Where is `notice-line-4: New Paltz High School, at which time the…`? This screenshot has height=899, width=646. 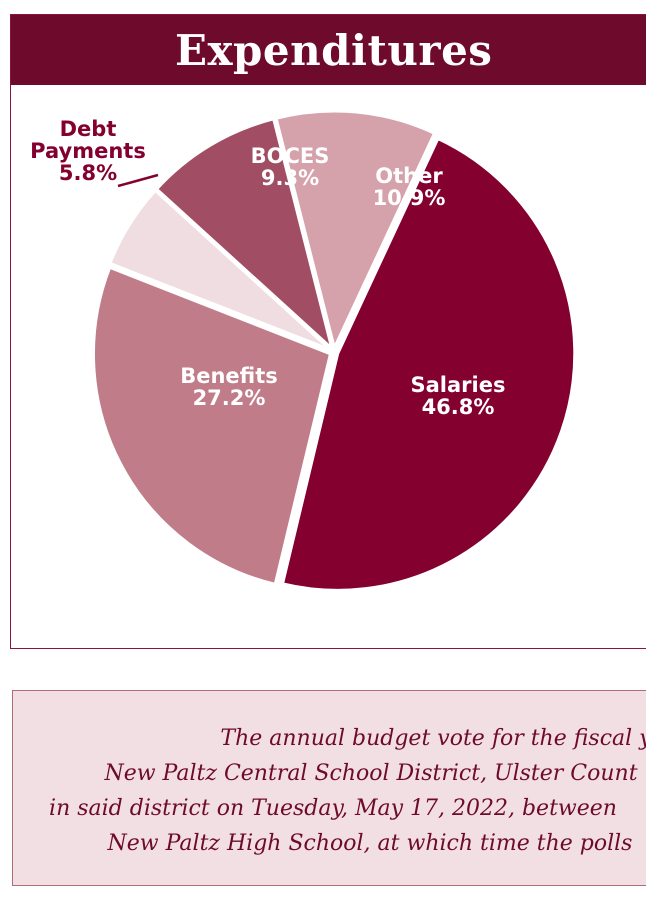
notice-line-4: New Paltz High School, at which time the… is located at coordinates (370, 843).